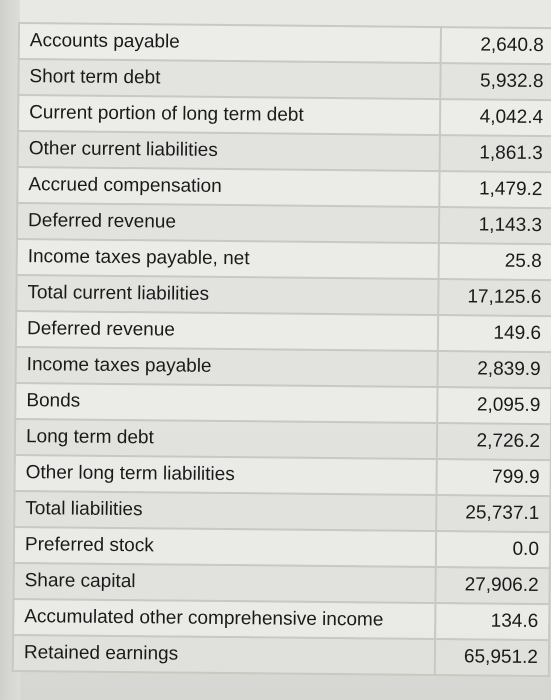  What do you see at coordinates (495, 46) in the screenshot?
I see `row-value: 2,640.8` at bounding box center [495, 46].